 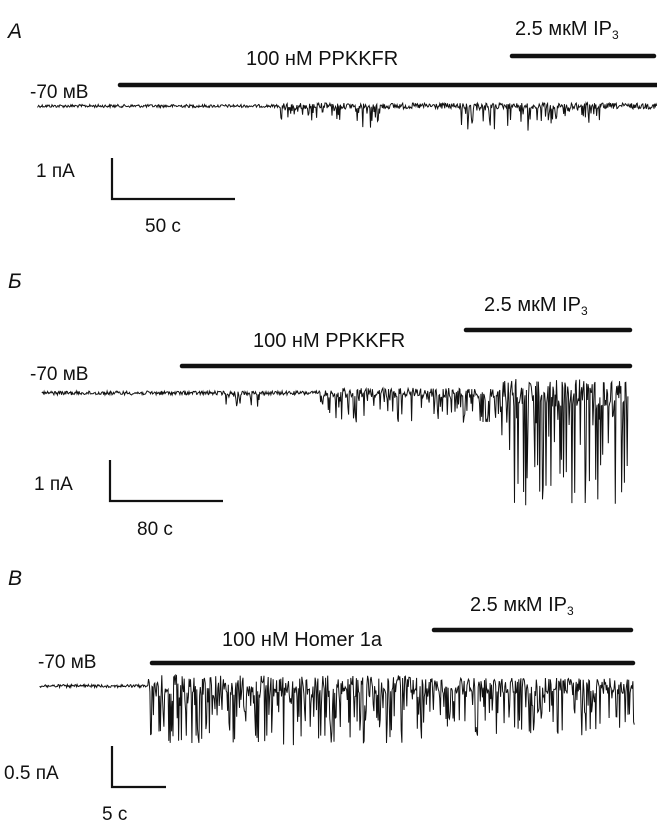 What do you see at coordinates (15, 31) in the screenshot?
I see `panel-label: А` at bounding box center [15, 31].